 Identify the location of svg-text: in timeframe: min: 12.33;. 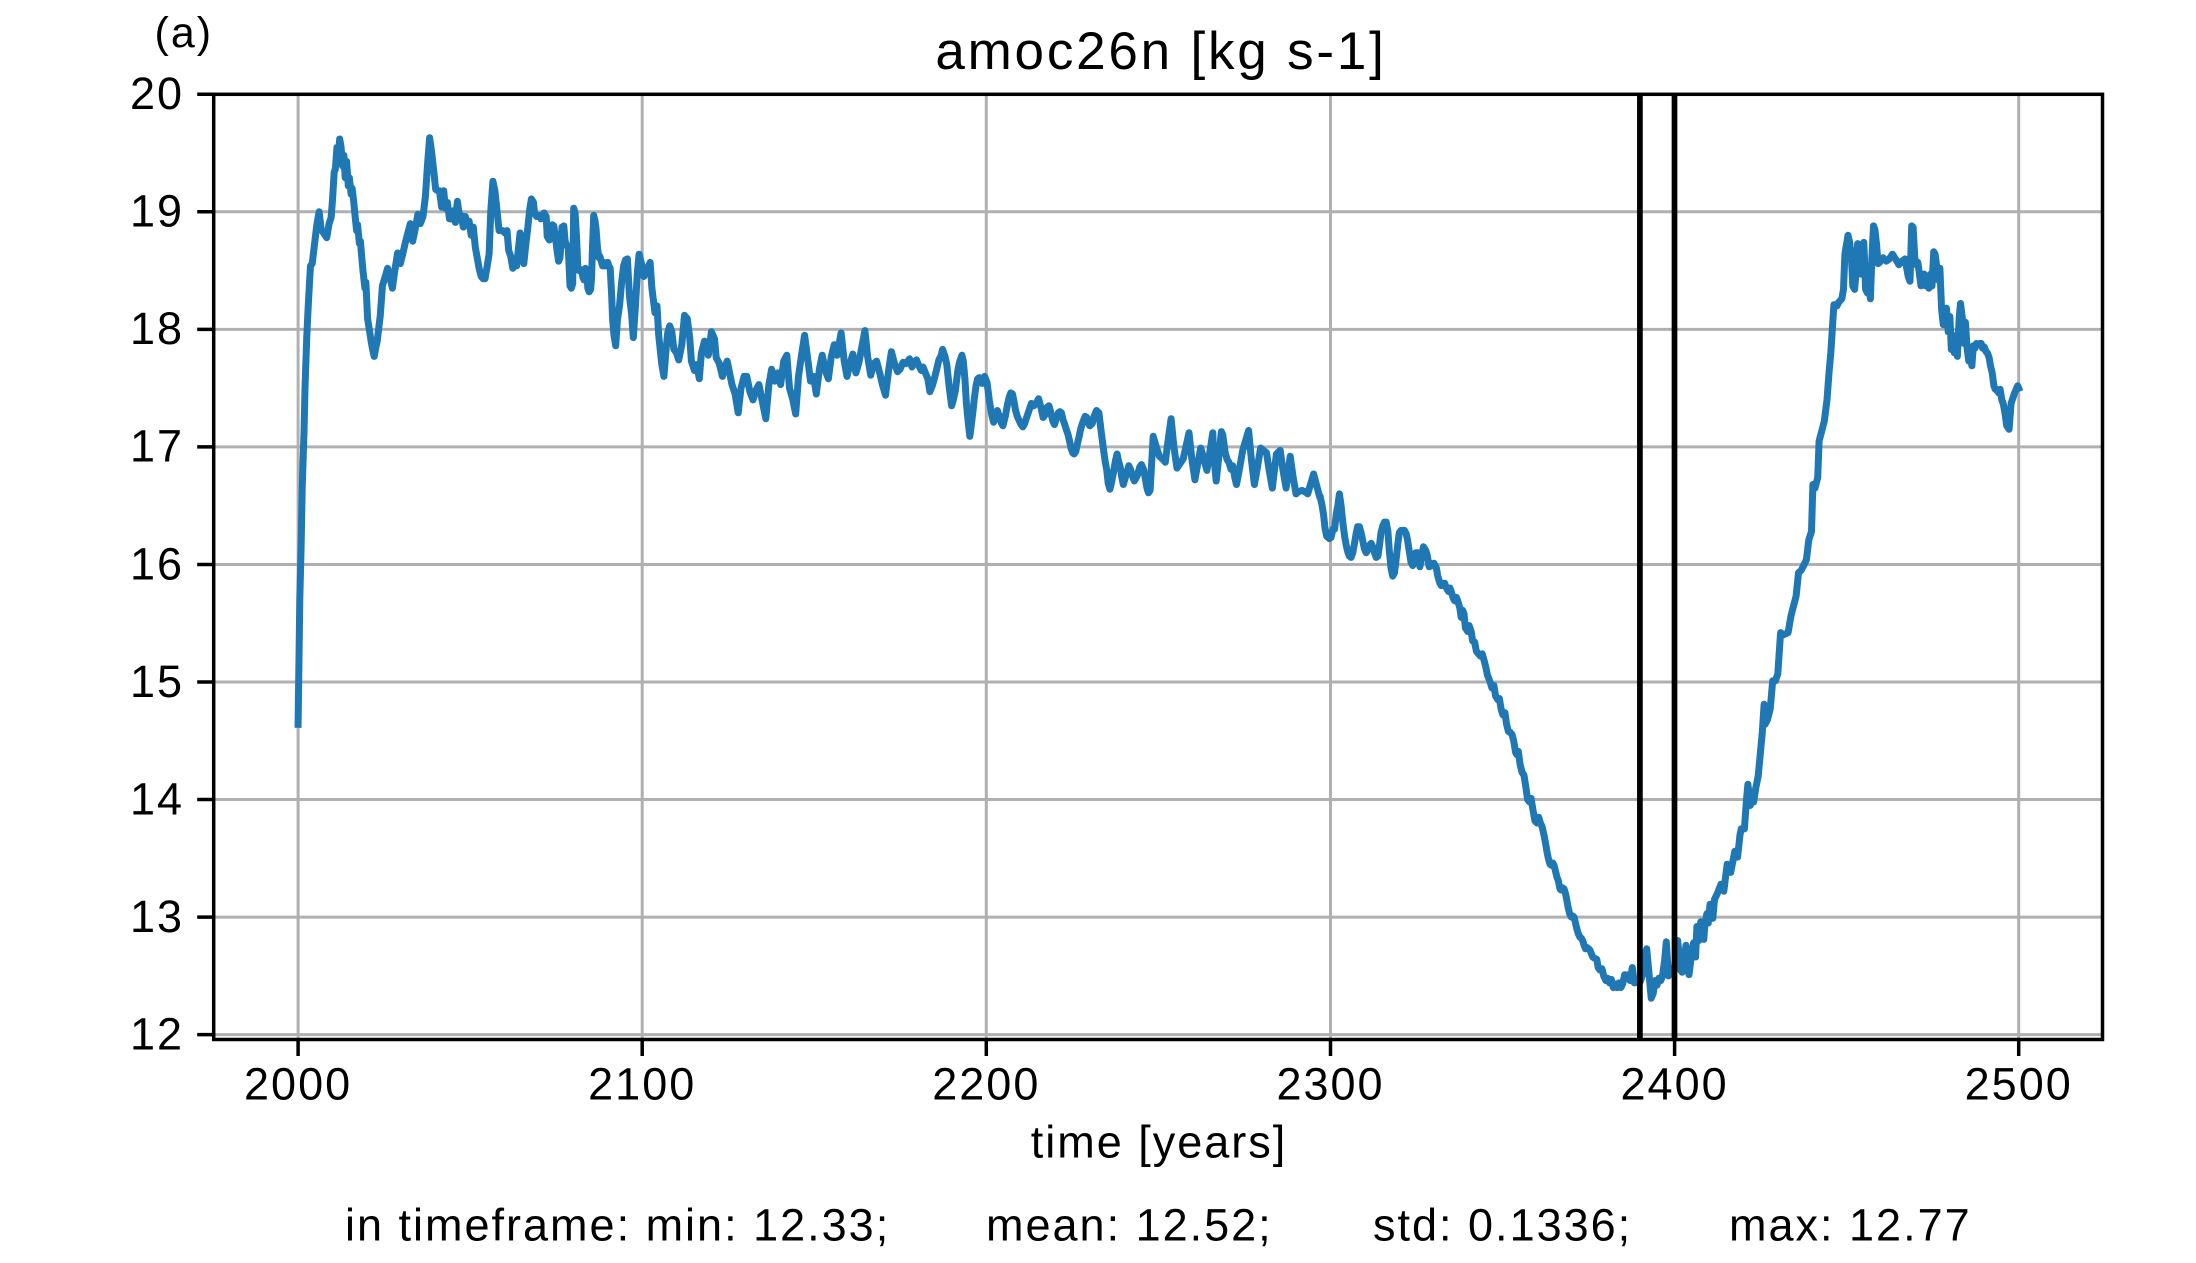
(617, 1224).